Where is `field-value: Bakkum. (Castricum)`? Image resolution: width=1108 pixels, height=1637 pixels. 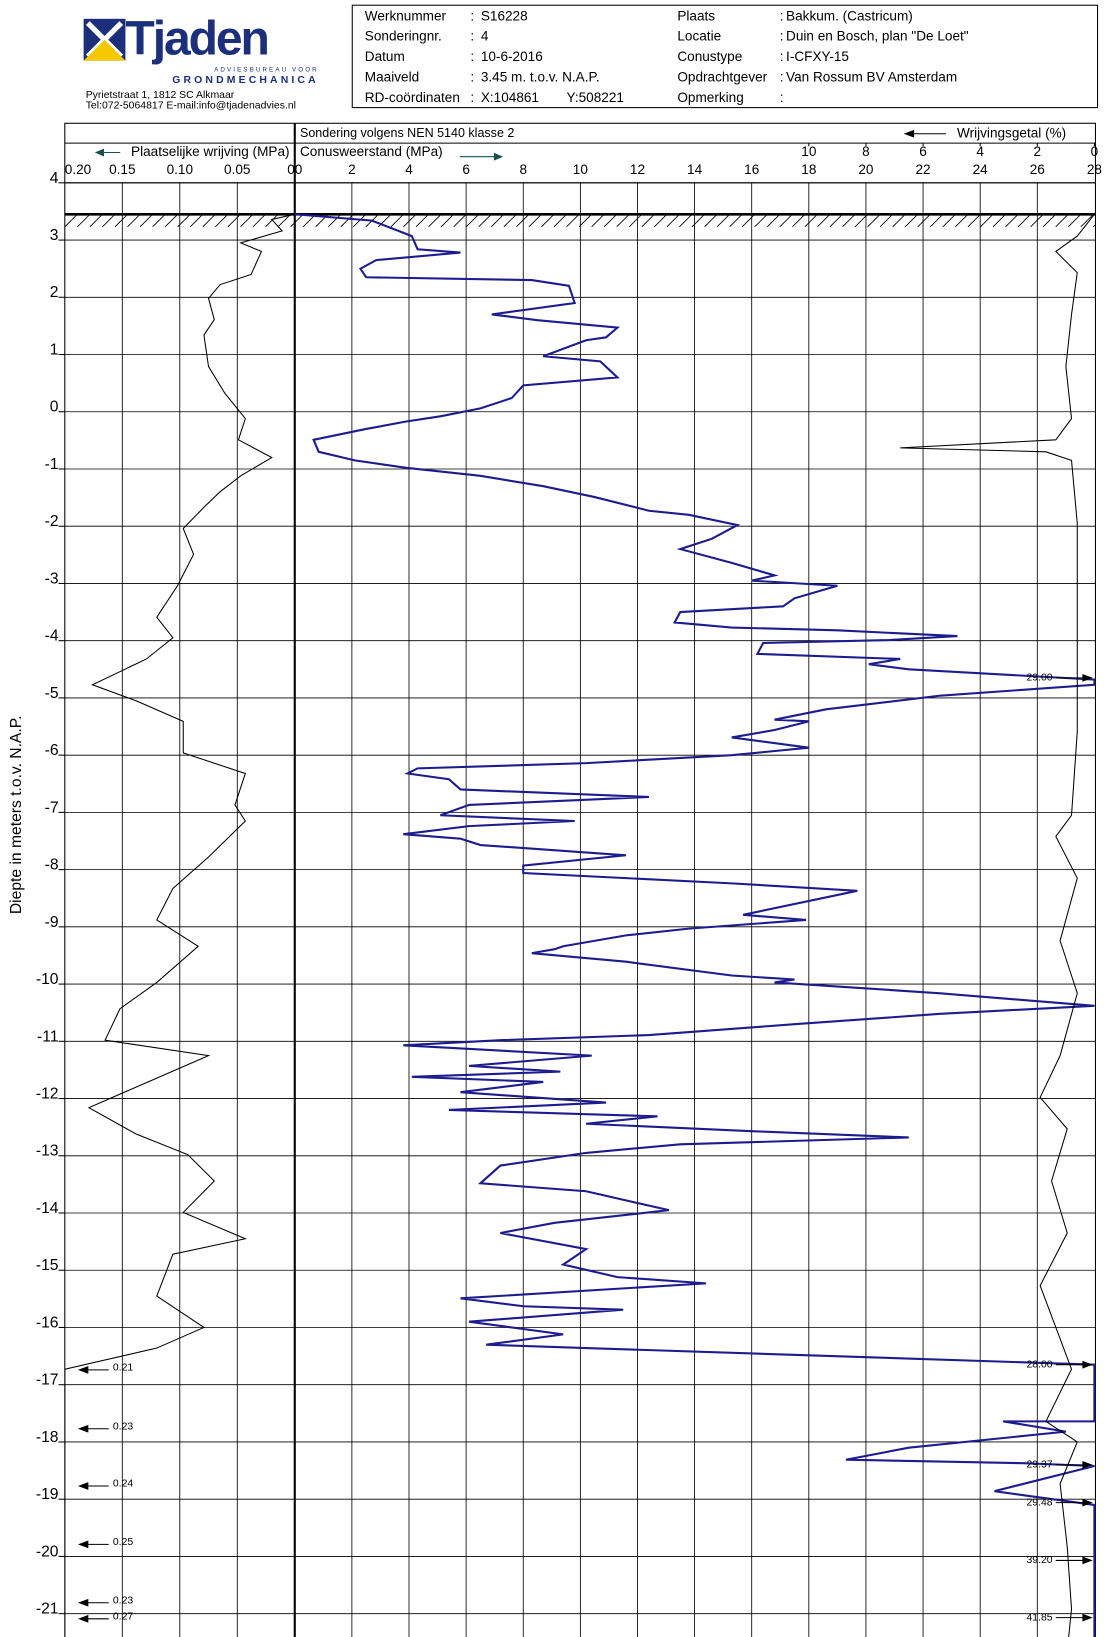 field-value: Bakkum. (Castricum) is located at coordinates (849, 15).